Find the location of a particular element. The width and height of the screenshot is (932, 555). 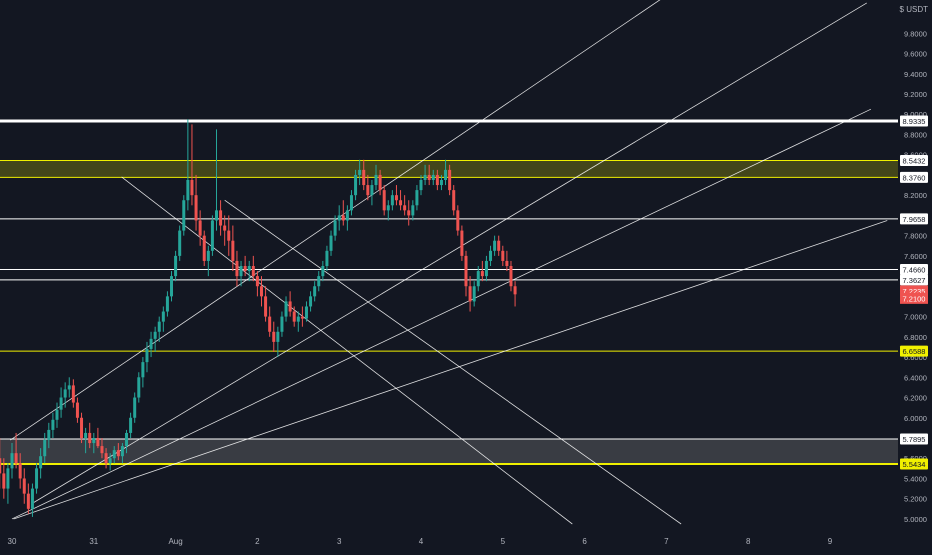

y-tick-label: 5.2000 is located at coordinates (915, 499).